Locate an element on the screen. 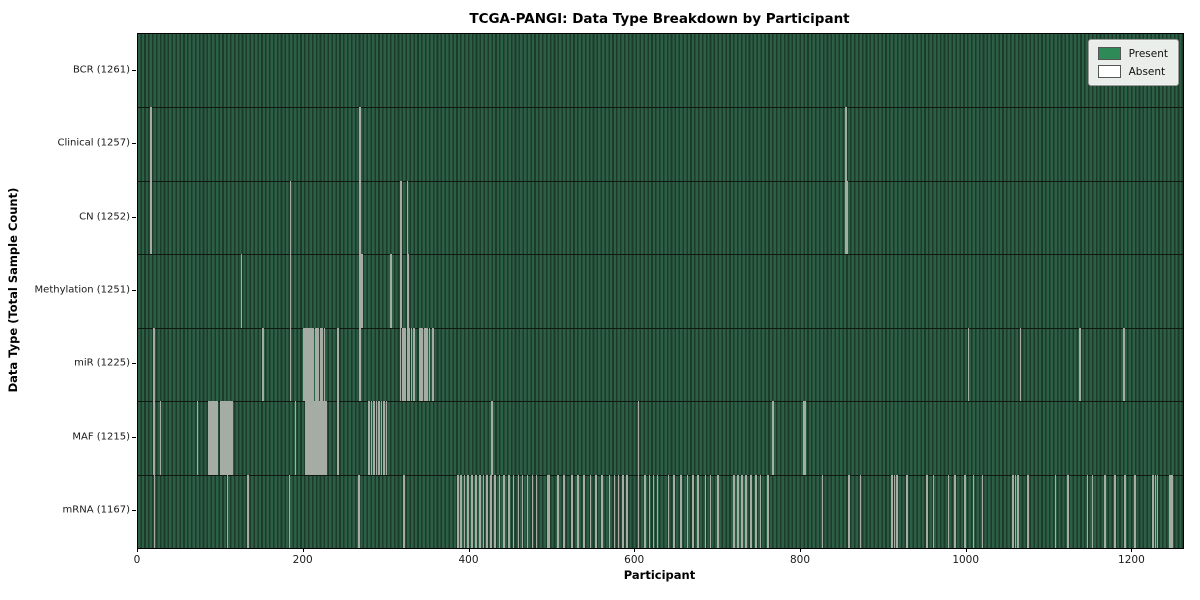 This screenshot has height=600, width=1200. x-tick-label: 800 is located at coordinates (800, 560).